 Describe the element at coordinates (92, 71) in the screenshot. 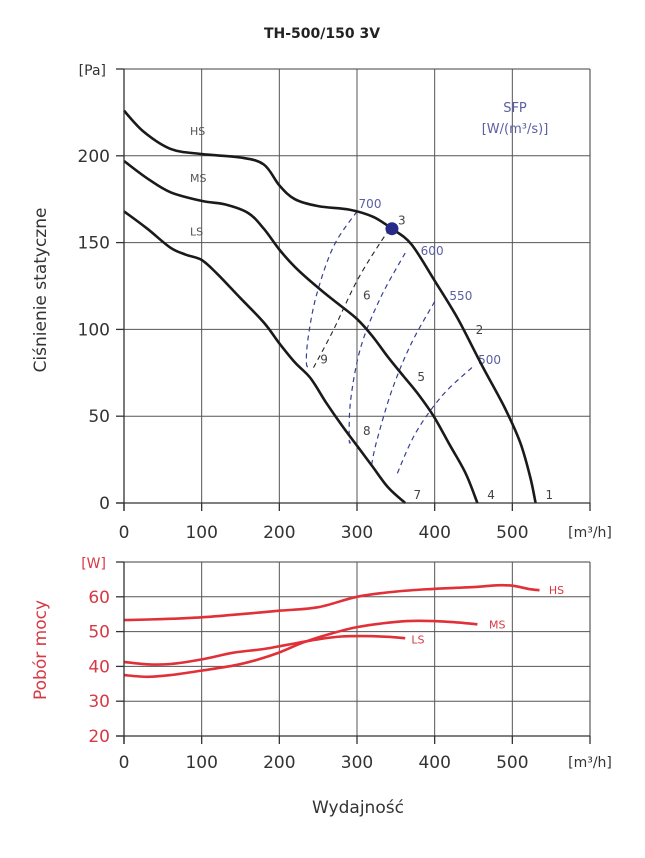

I see `pressure-unit-label: [Pa]` at that location.